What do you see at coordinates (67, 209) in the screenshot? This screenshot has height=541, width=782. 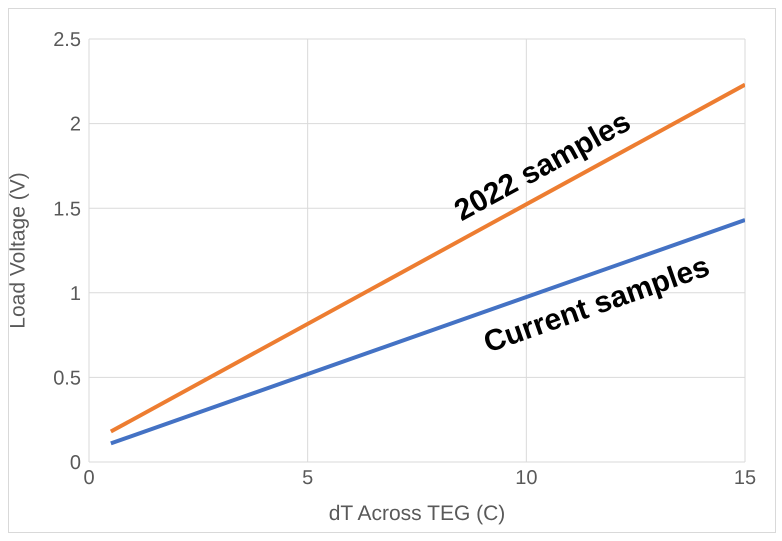 I see `y-tick-label: 1.5` at bounding box center [67, 209].